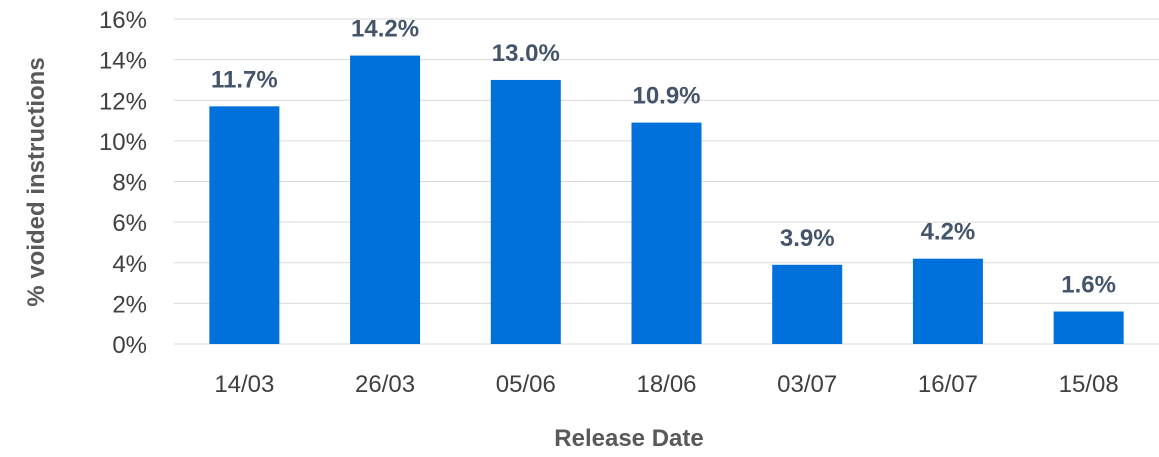  Describe the element at coordinates (1089, 384) in the screenshot. I see `x-tick-label: 15/08` at that location.